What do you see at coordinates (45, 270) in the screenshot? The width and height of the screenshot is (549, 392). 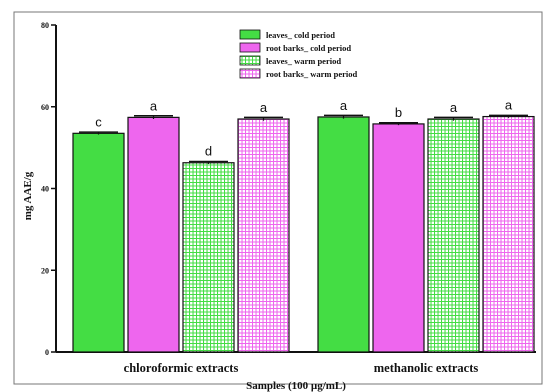 I see `y-tick-label: 20` at bounding box center [45, 270].